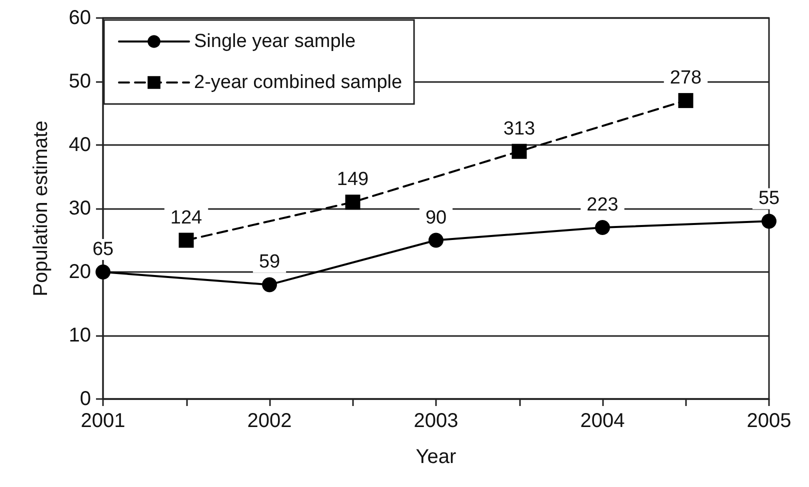 The height and width of the screenshot is (487, 809). Describe the element at coordinates (352, 179) in the screenshot. I see `annotation: 149` at that location.